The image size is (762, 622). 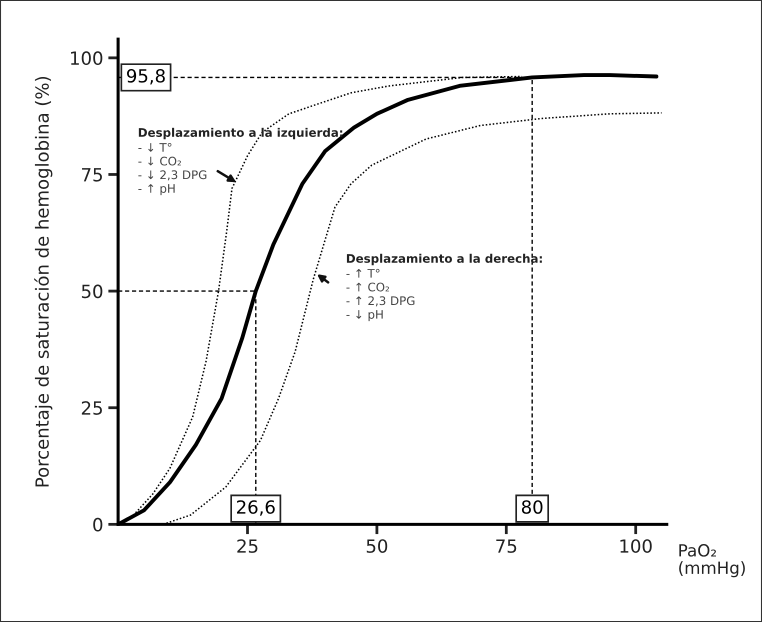 I want to click on y-tick-label: 100, so click(x=86, y=58).